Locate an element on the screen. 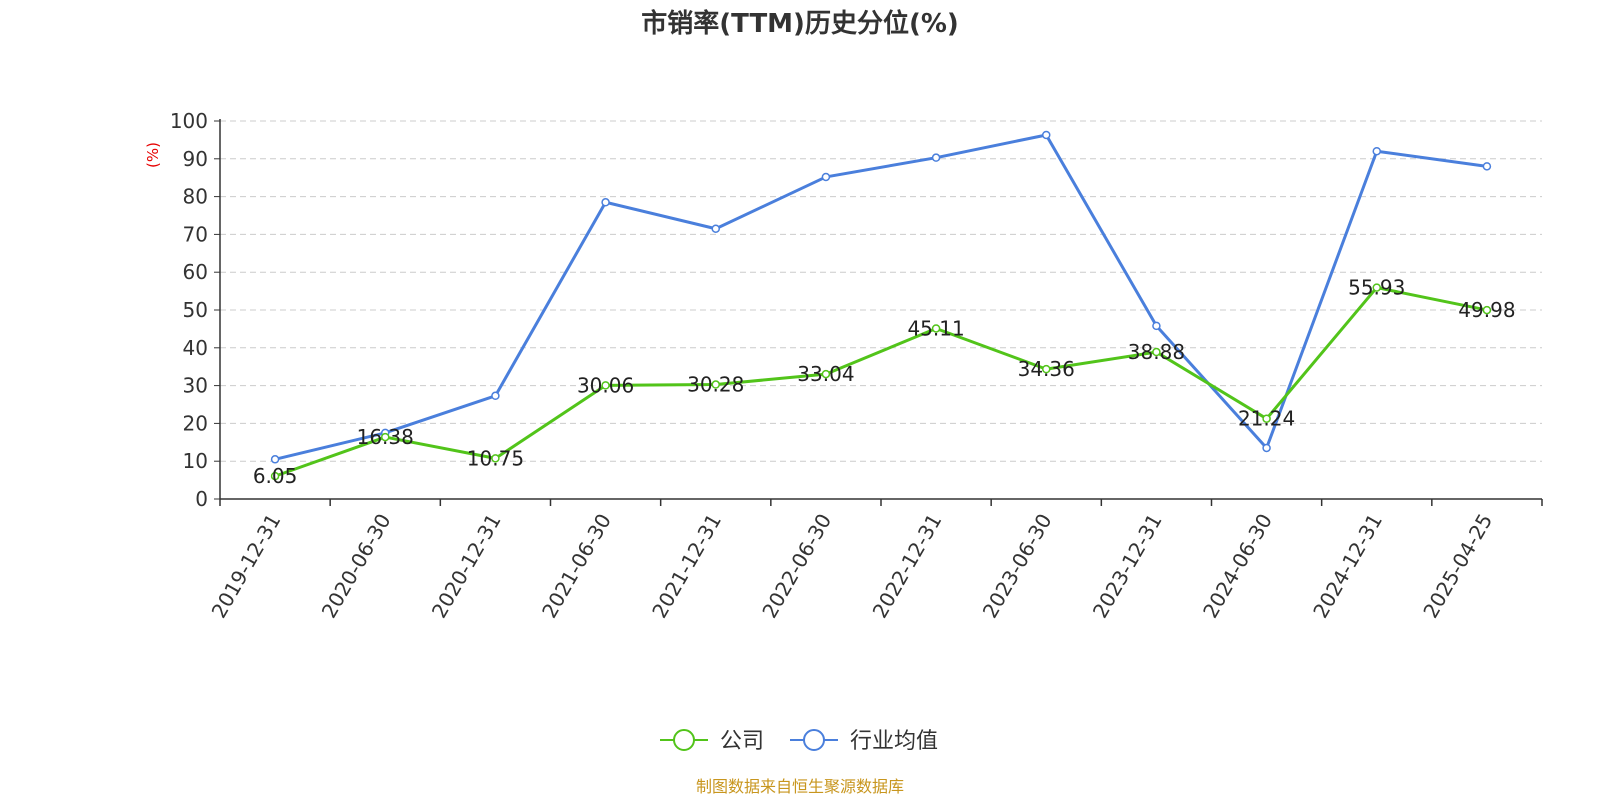  legend: 公司 行业均值 is located at coordinates (799, 741).